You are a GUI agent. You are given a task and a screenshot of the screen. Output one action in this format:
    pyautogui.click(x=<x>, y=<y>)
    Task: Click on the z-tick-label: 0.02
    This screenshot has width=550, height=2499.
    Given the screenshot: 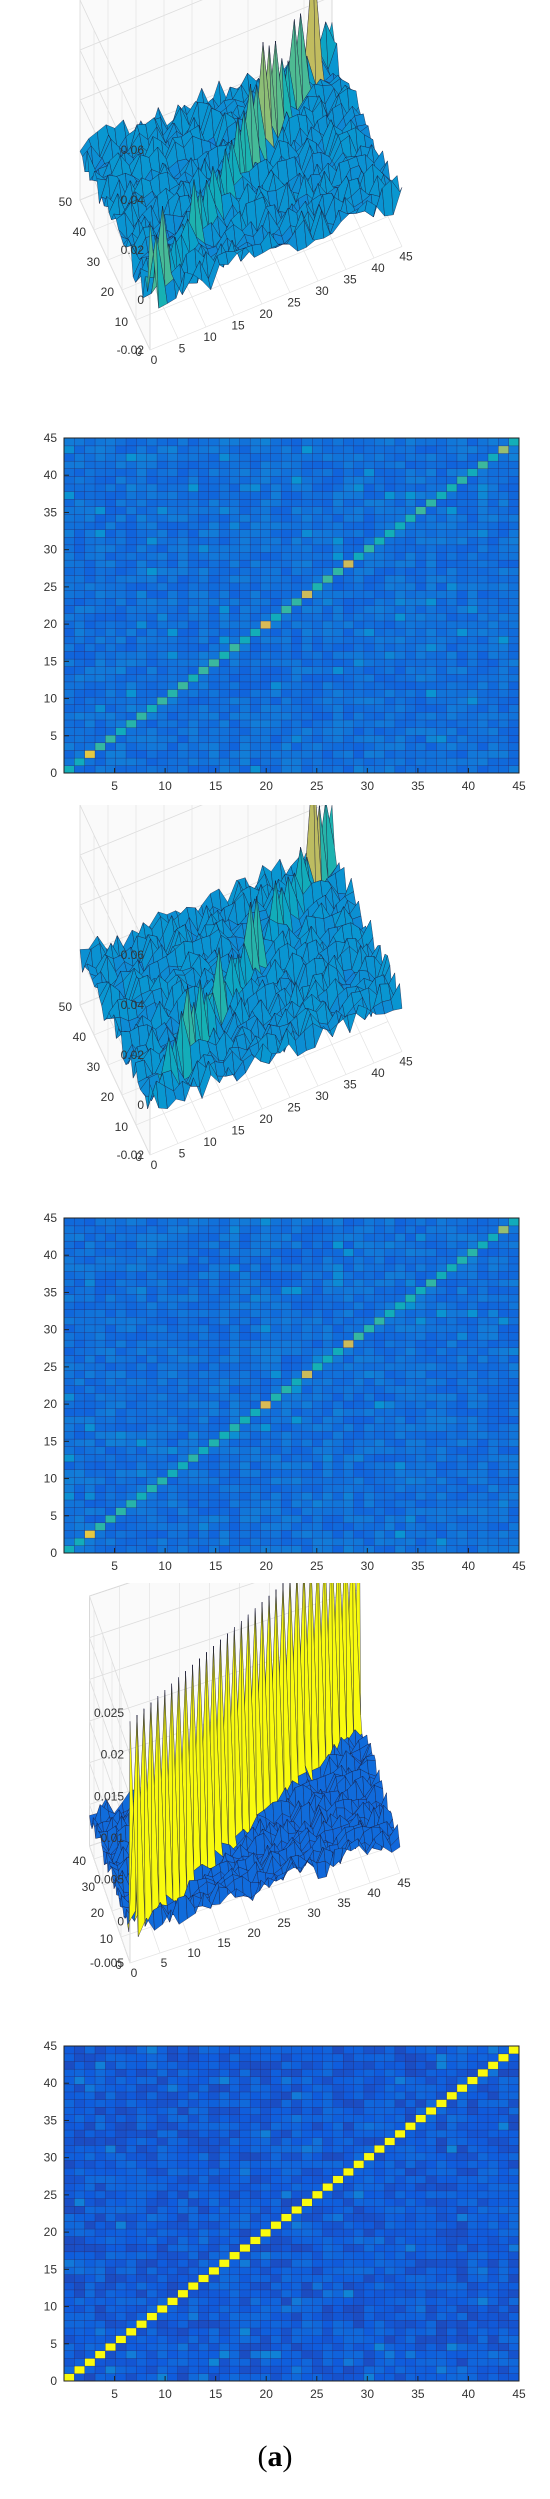 What is the action you would take?
    pyautogui.click(x=133, y=1055)
    